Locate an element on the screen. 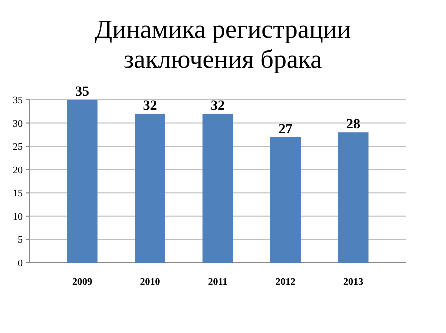 The height and width of the screenshot is (333, 446). data-label: 27 is located at coordinates (285, 130).